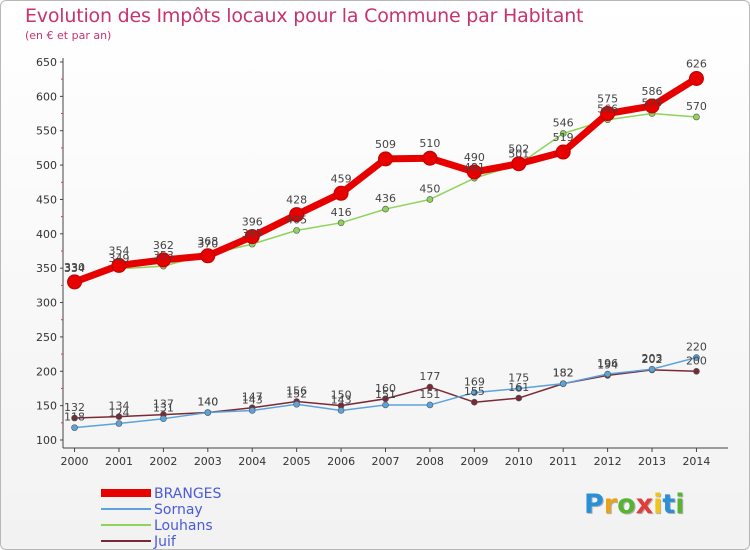 The image size is (750, 550). Describe the element at coordinates (696, 106) in the screenshot. I see `data-label: 570` at that location.